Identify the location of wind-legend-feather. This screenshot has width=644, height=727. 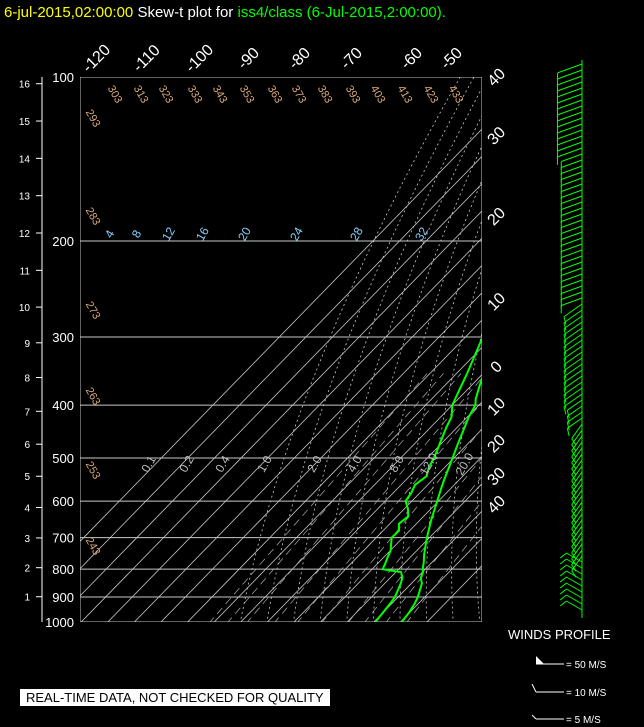
(534, 717).